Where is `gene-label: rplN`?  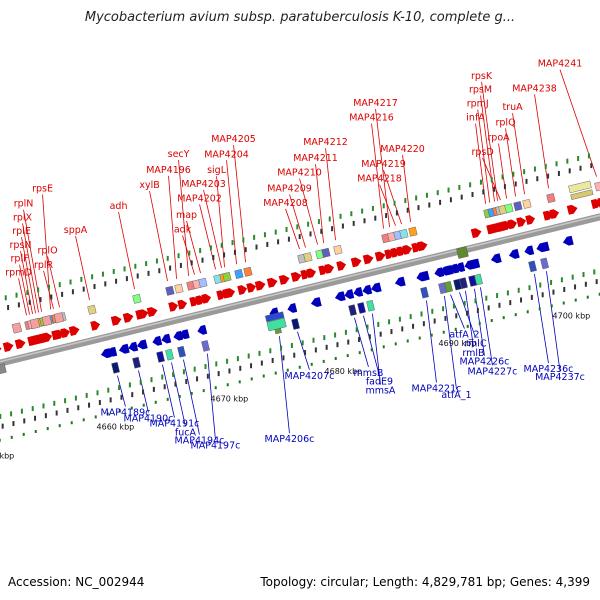 gene-label: rplN is located at coordinates (24, 204).